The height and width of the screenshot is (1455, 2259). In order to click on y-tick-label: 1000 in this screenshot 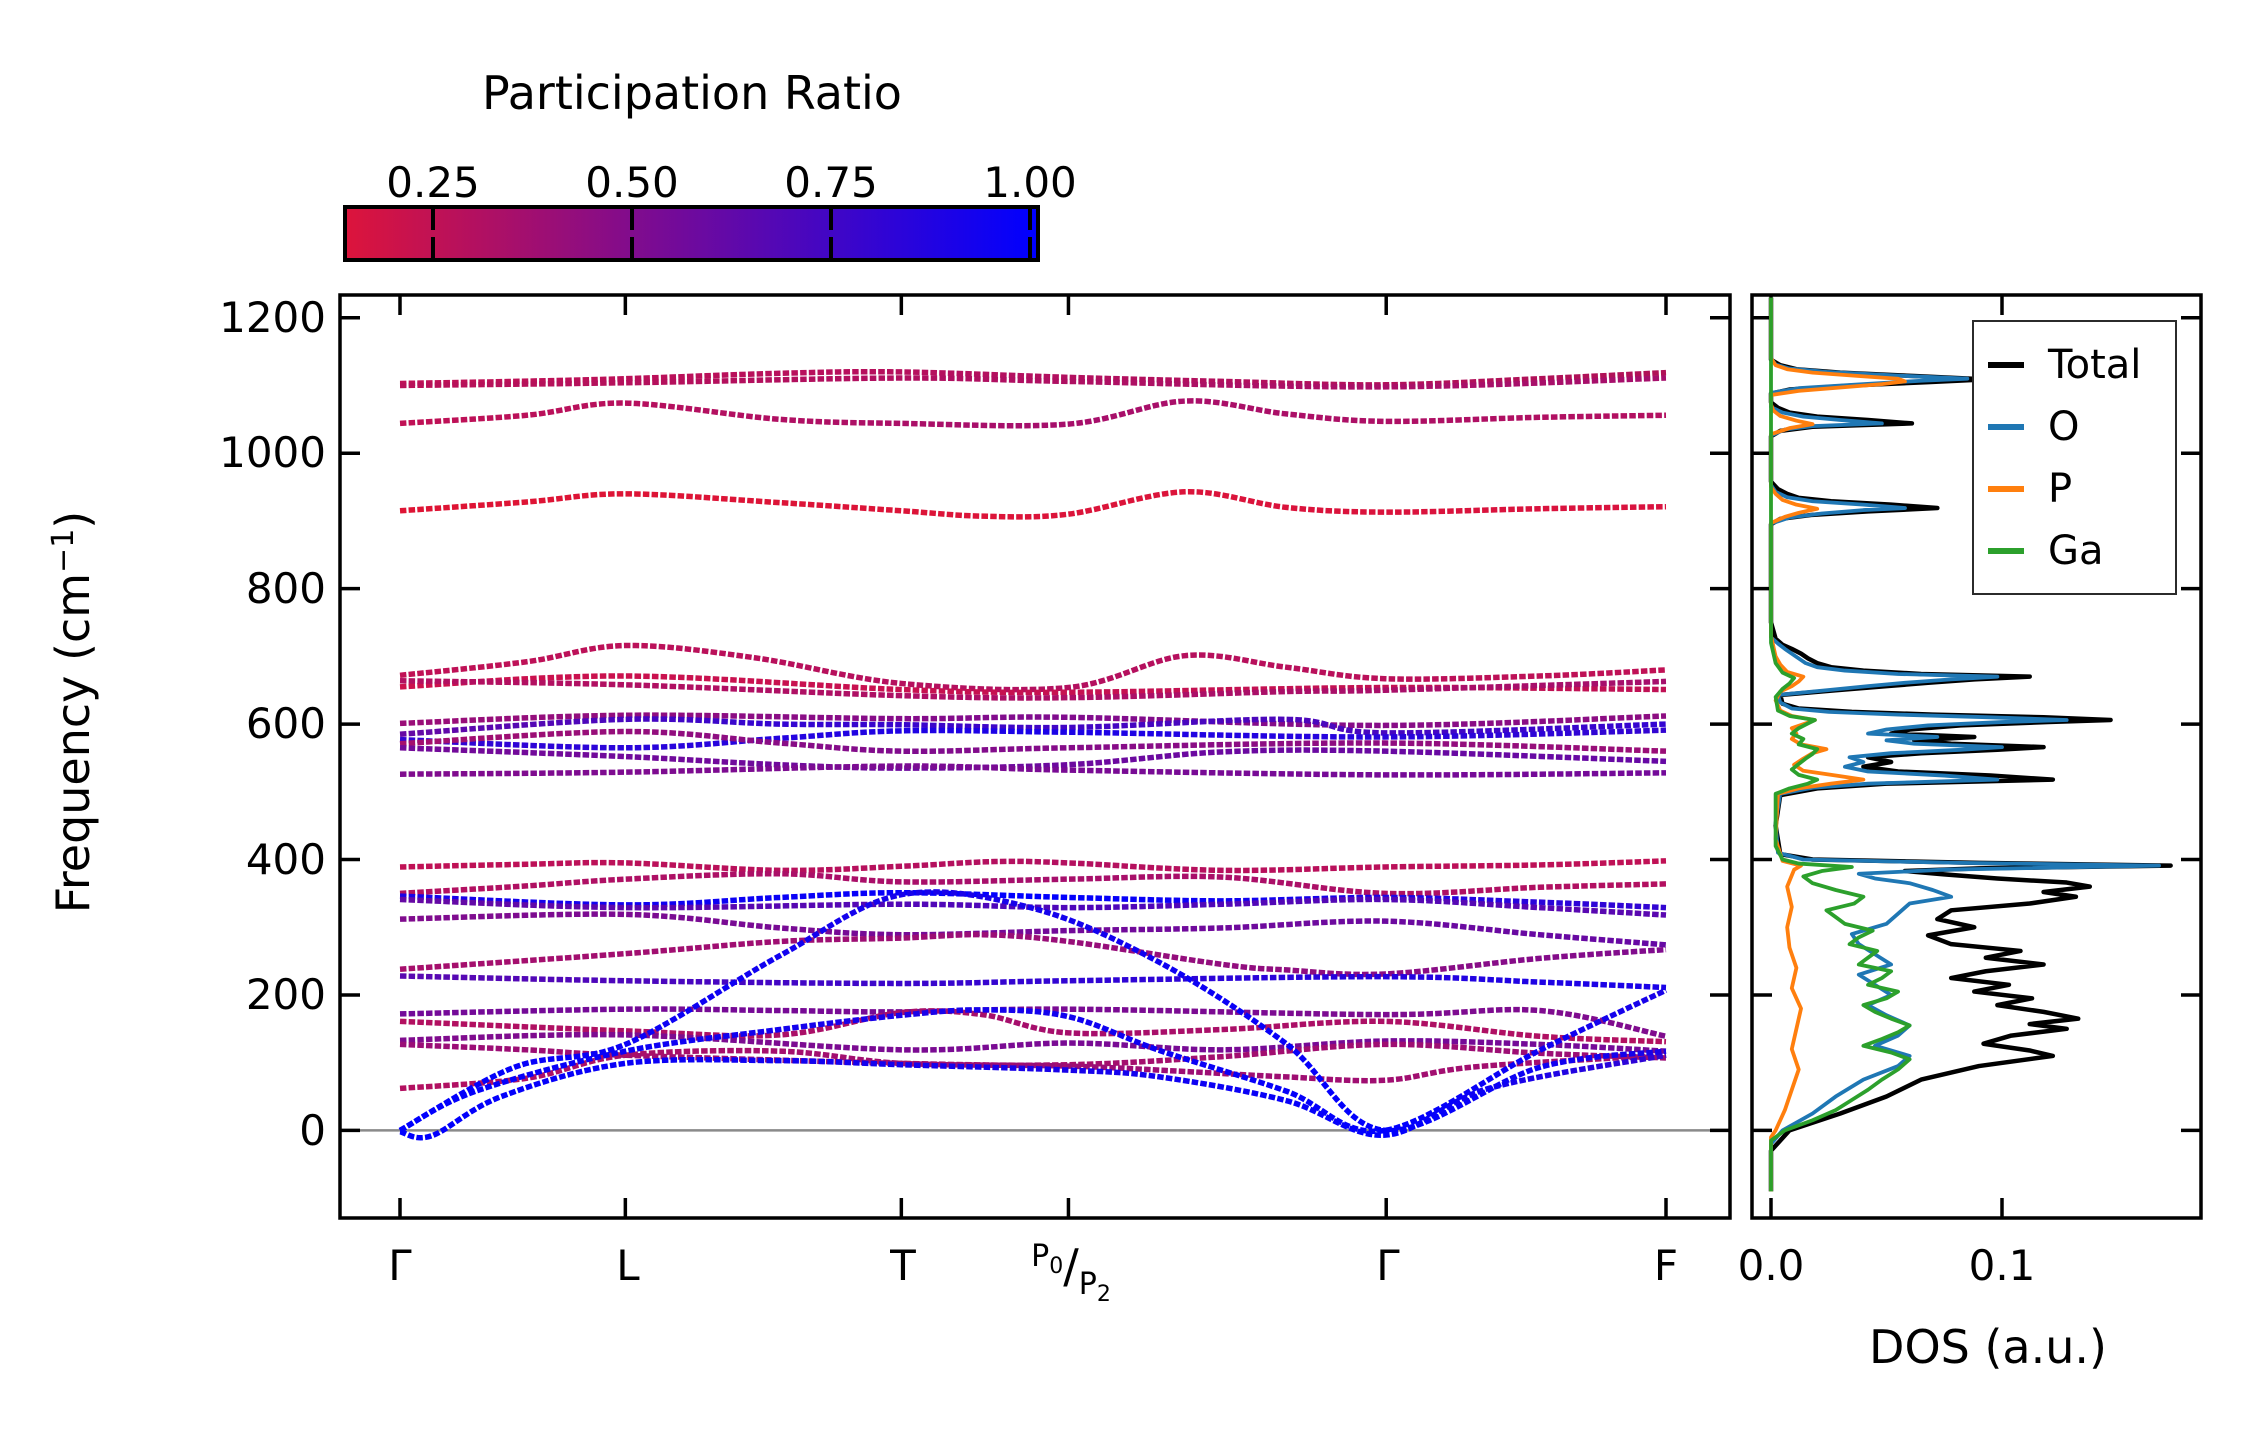, I will do `click(272, 452)`.